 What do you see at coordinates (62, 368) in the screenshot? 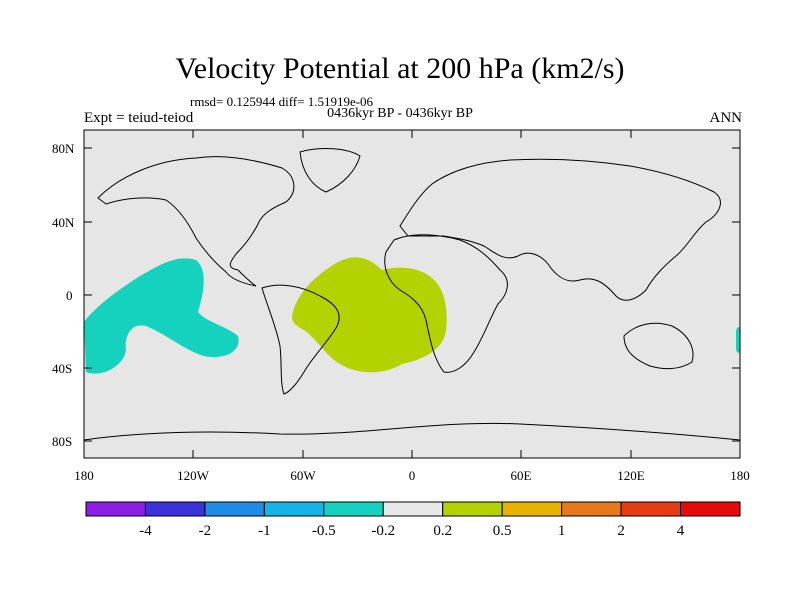
I see `lat-tick-40s: 40S` at bounding box center [62, 368].